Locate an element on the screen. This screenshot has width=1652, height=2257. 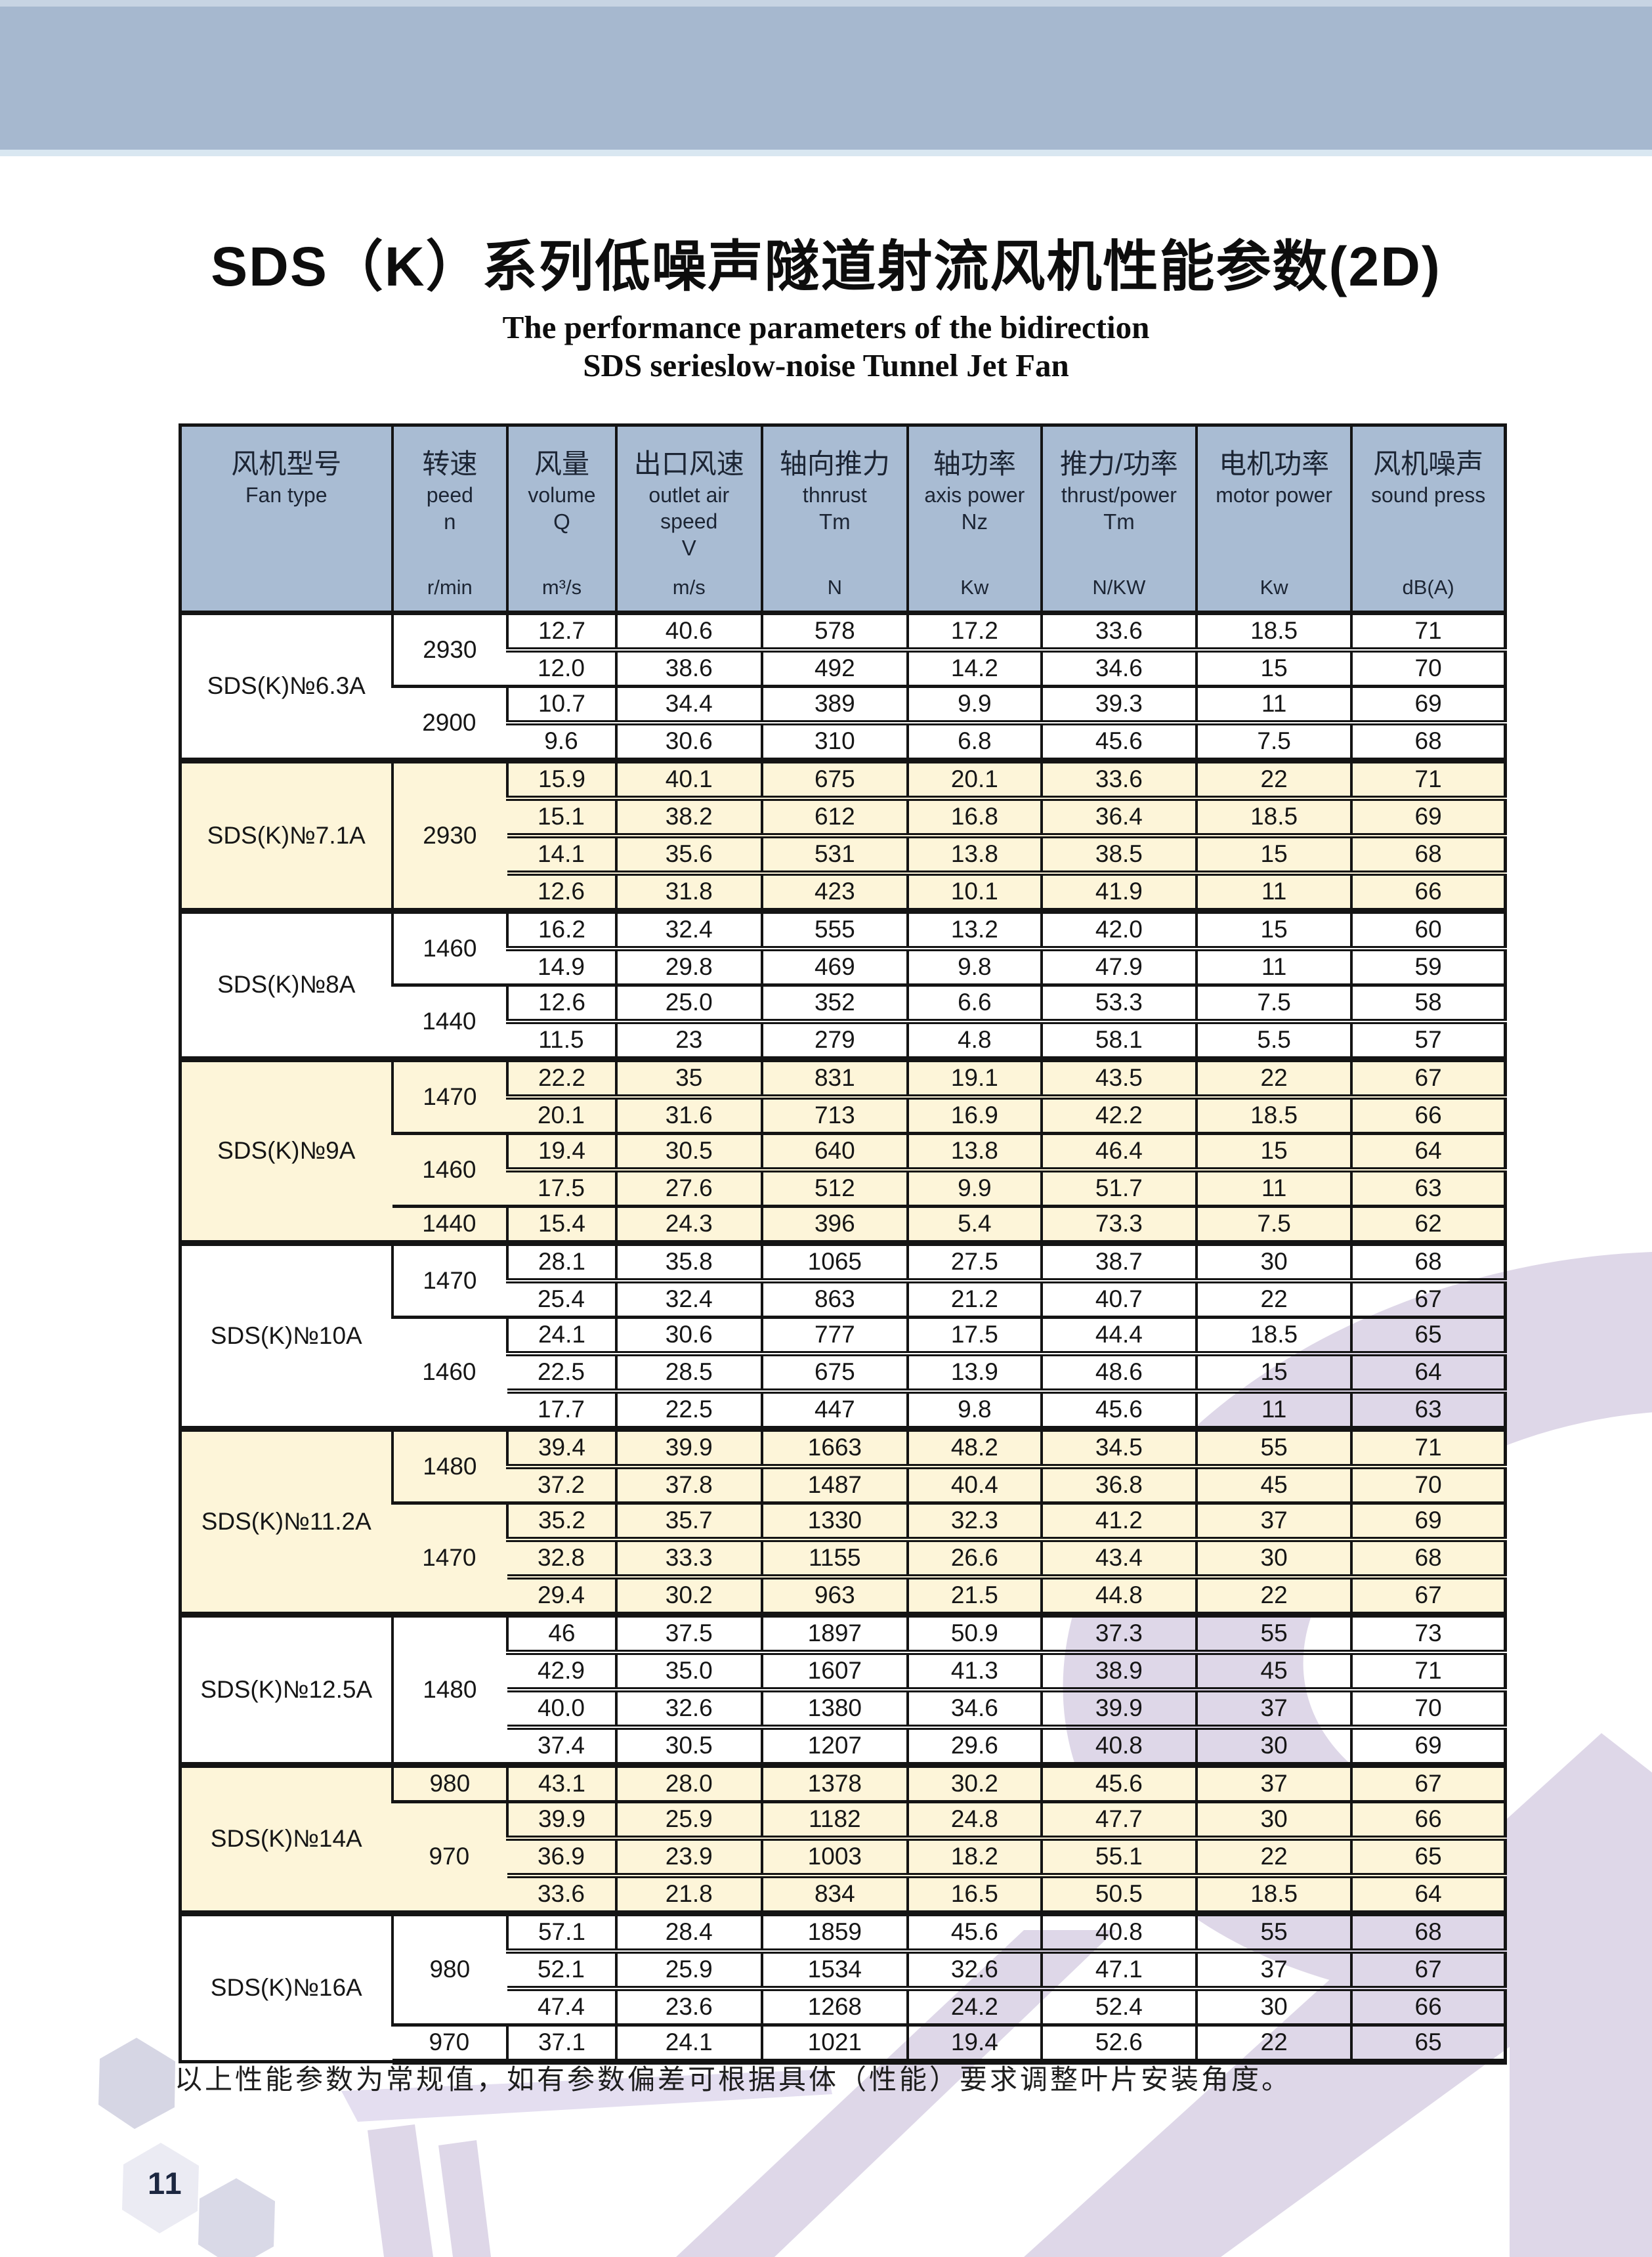
column-header: 风机型号 Fan type is located at coordinates (286, 520).